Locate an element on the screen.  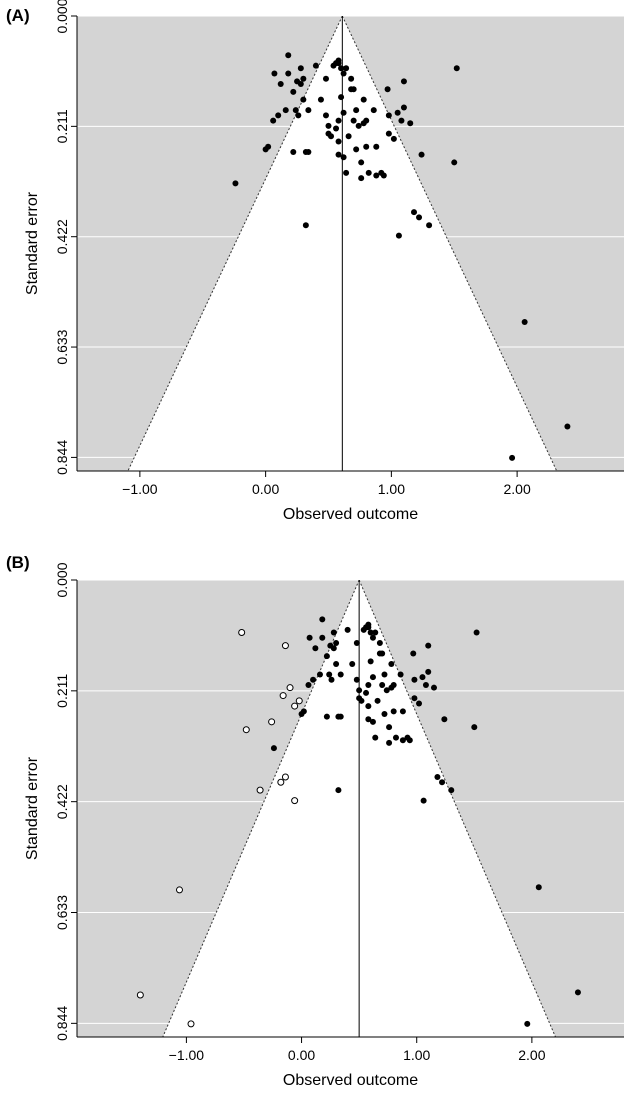
x-axis-label: Observed outcome is located at coordinates (350, 1080).